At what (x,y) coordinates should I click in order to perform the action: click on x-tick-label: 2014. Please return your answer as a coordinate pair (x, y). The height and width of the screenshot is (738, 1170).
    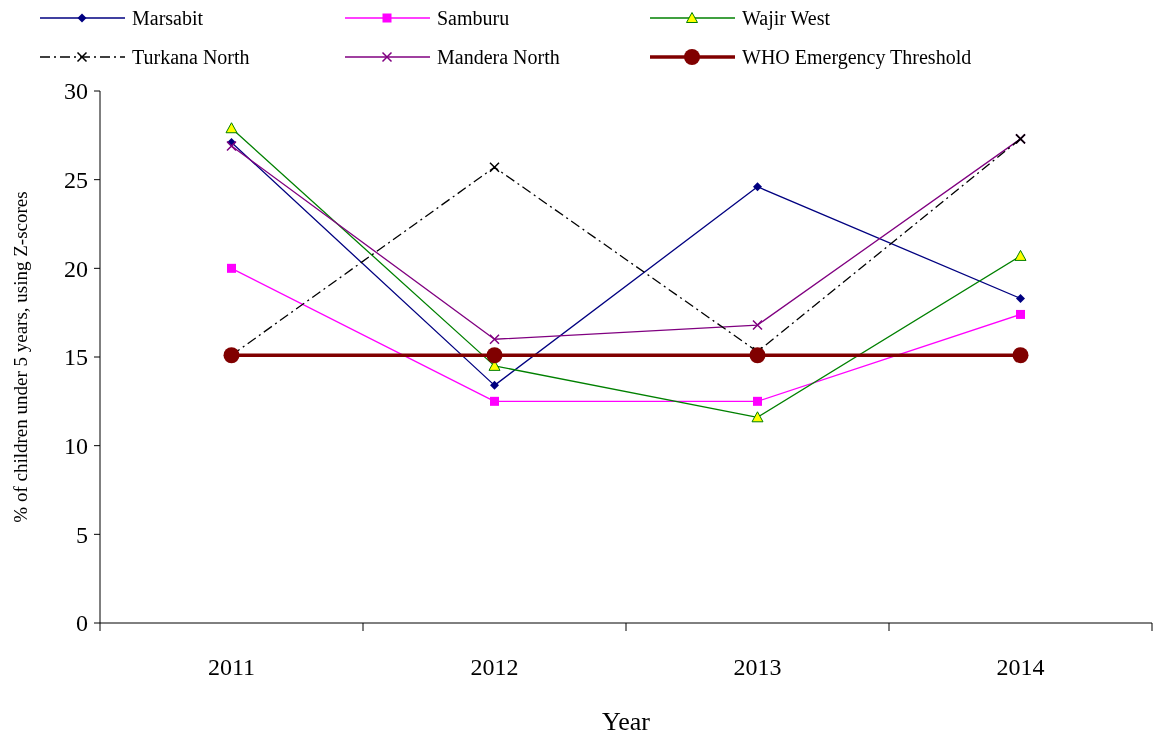
    Looking at the image, I should click on (1020, 667).